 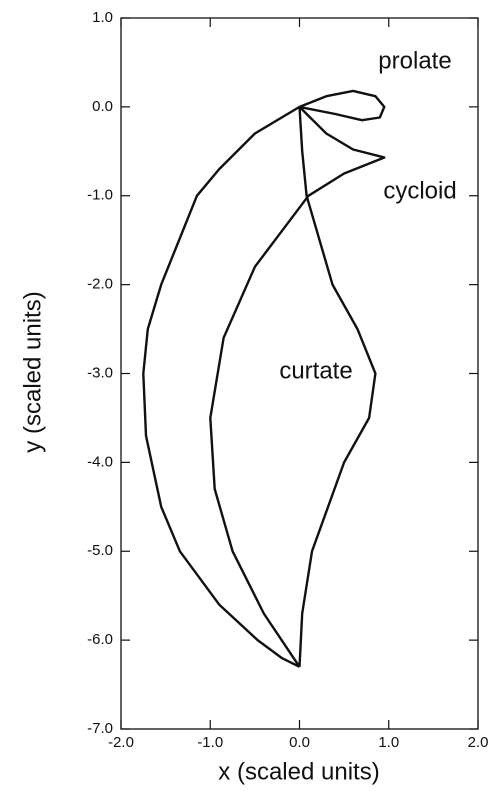 I want to click on y-tick-label: -1.0, so click(x=100, y=195).